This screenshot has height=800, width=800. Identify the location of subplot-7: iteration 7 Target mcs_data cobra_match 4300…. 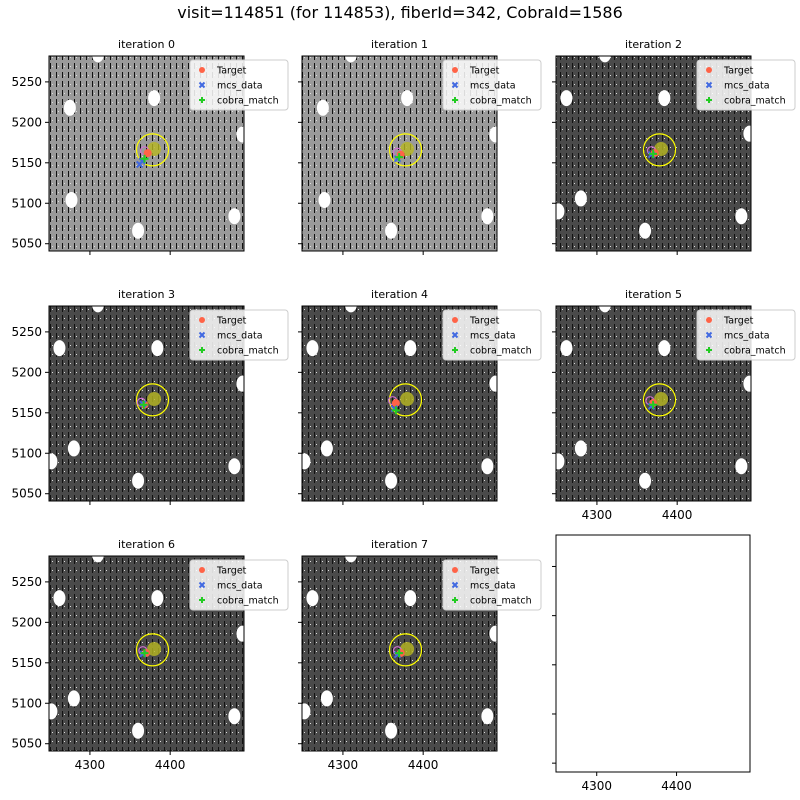
(420, 655).